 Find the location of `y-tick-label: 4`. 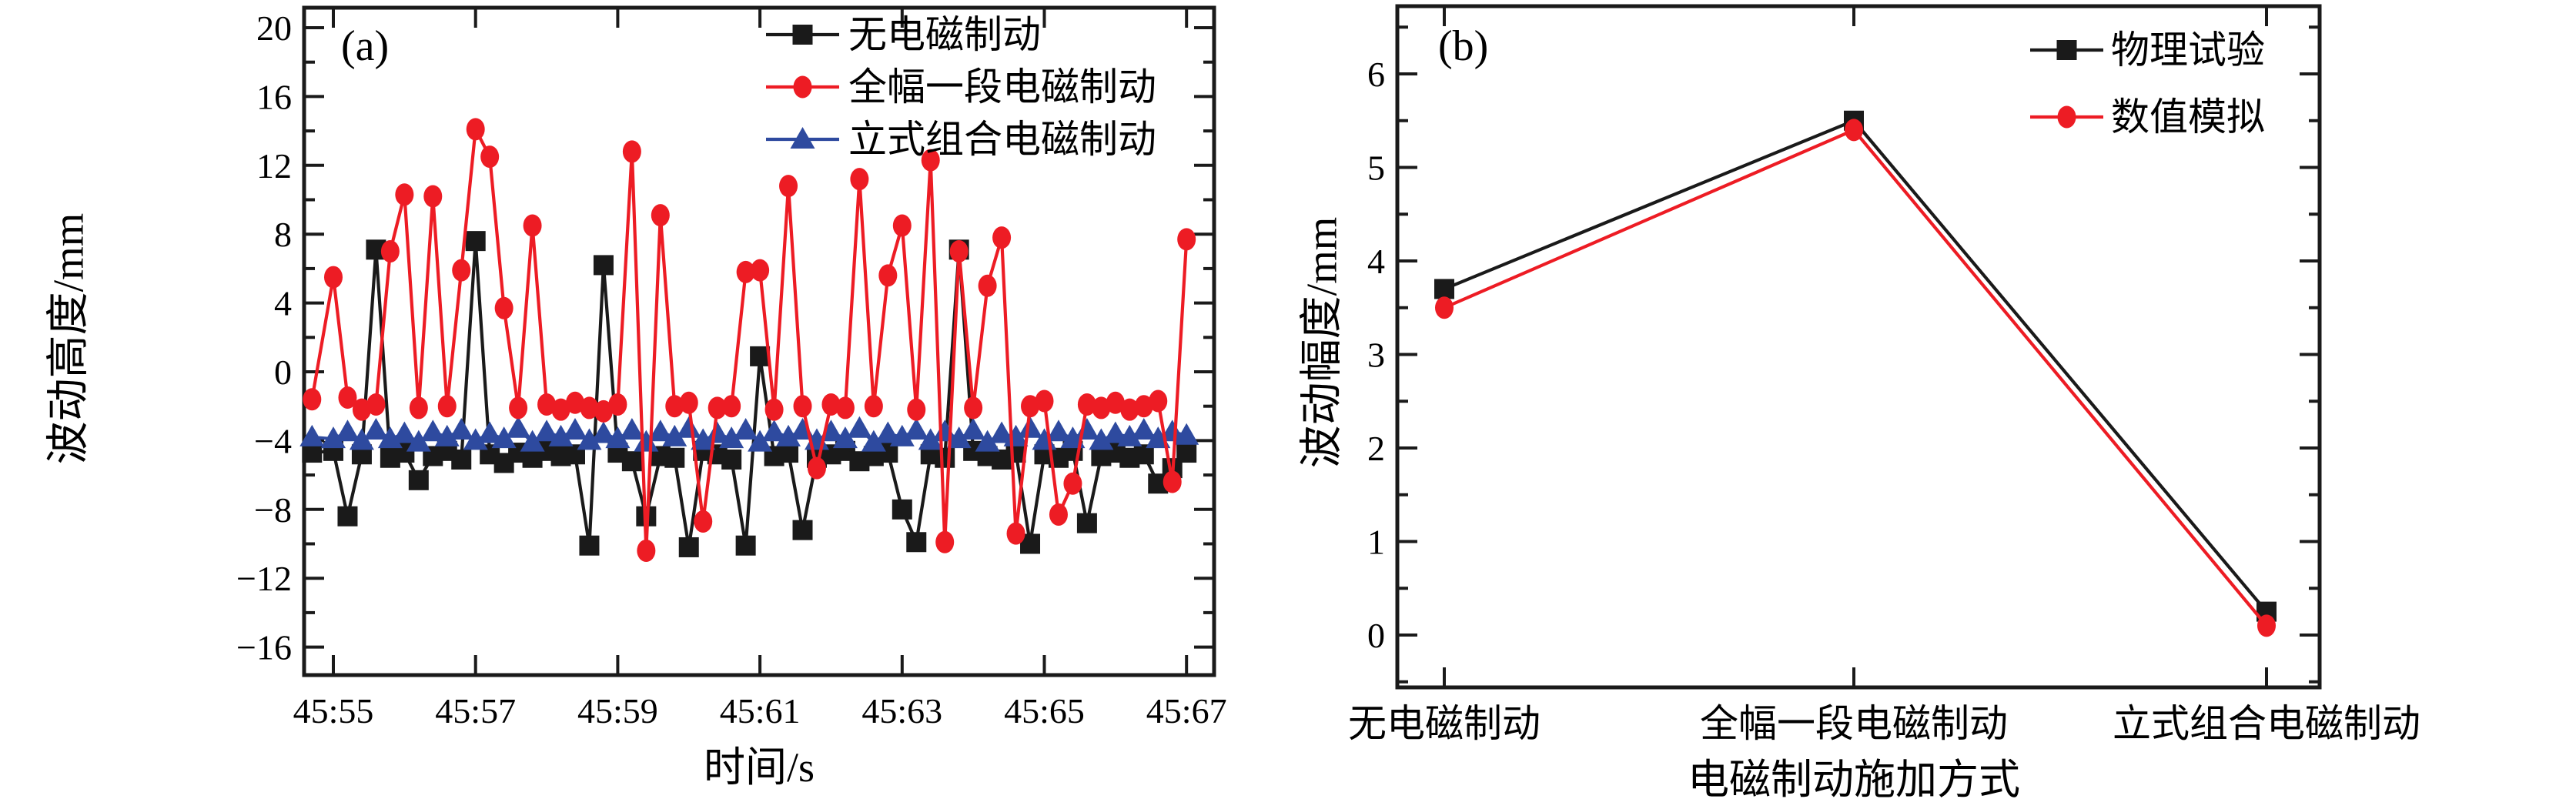

y-tick-label: 4 is located at coordinates (1376, 261).